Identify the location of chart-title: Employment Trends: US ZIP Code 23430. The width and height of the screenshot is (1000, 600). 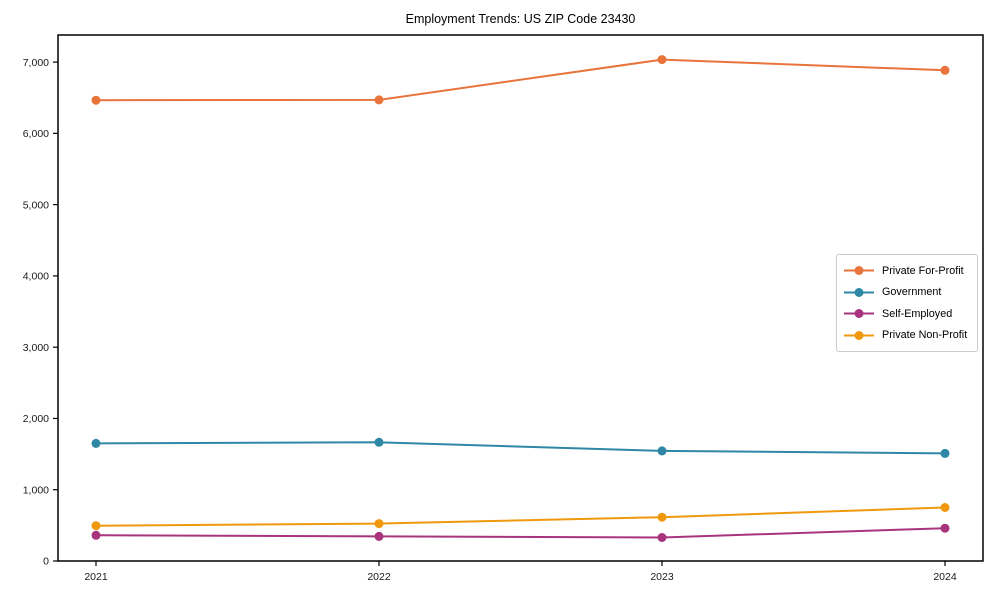
(520, 19).